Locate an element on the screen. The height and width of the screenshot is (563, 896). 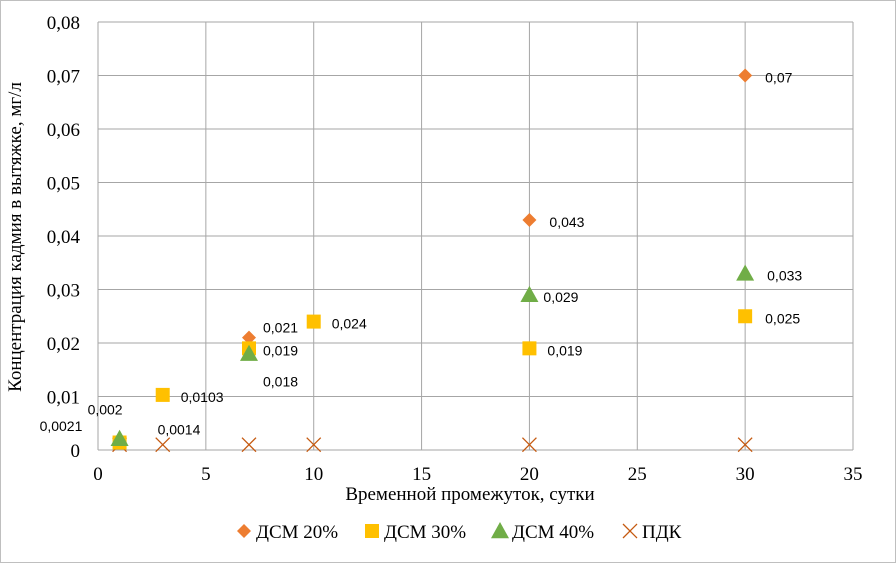
y-tick-label: 0,06 is located at coordinates (63, 130).